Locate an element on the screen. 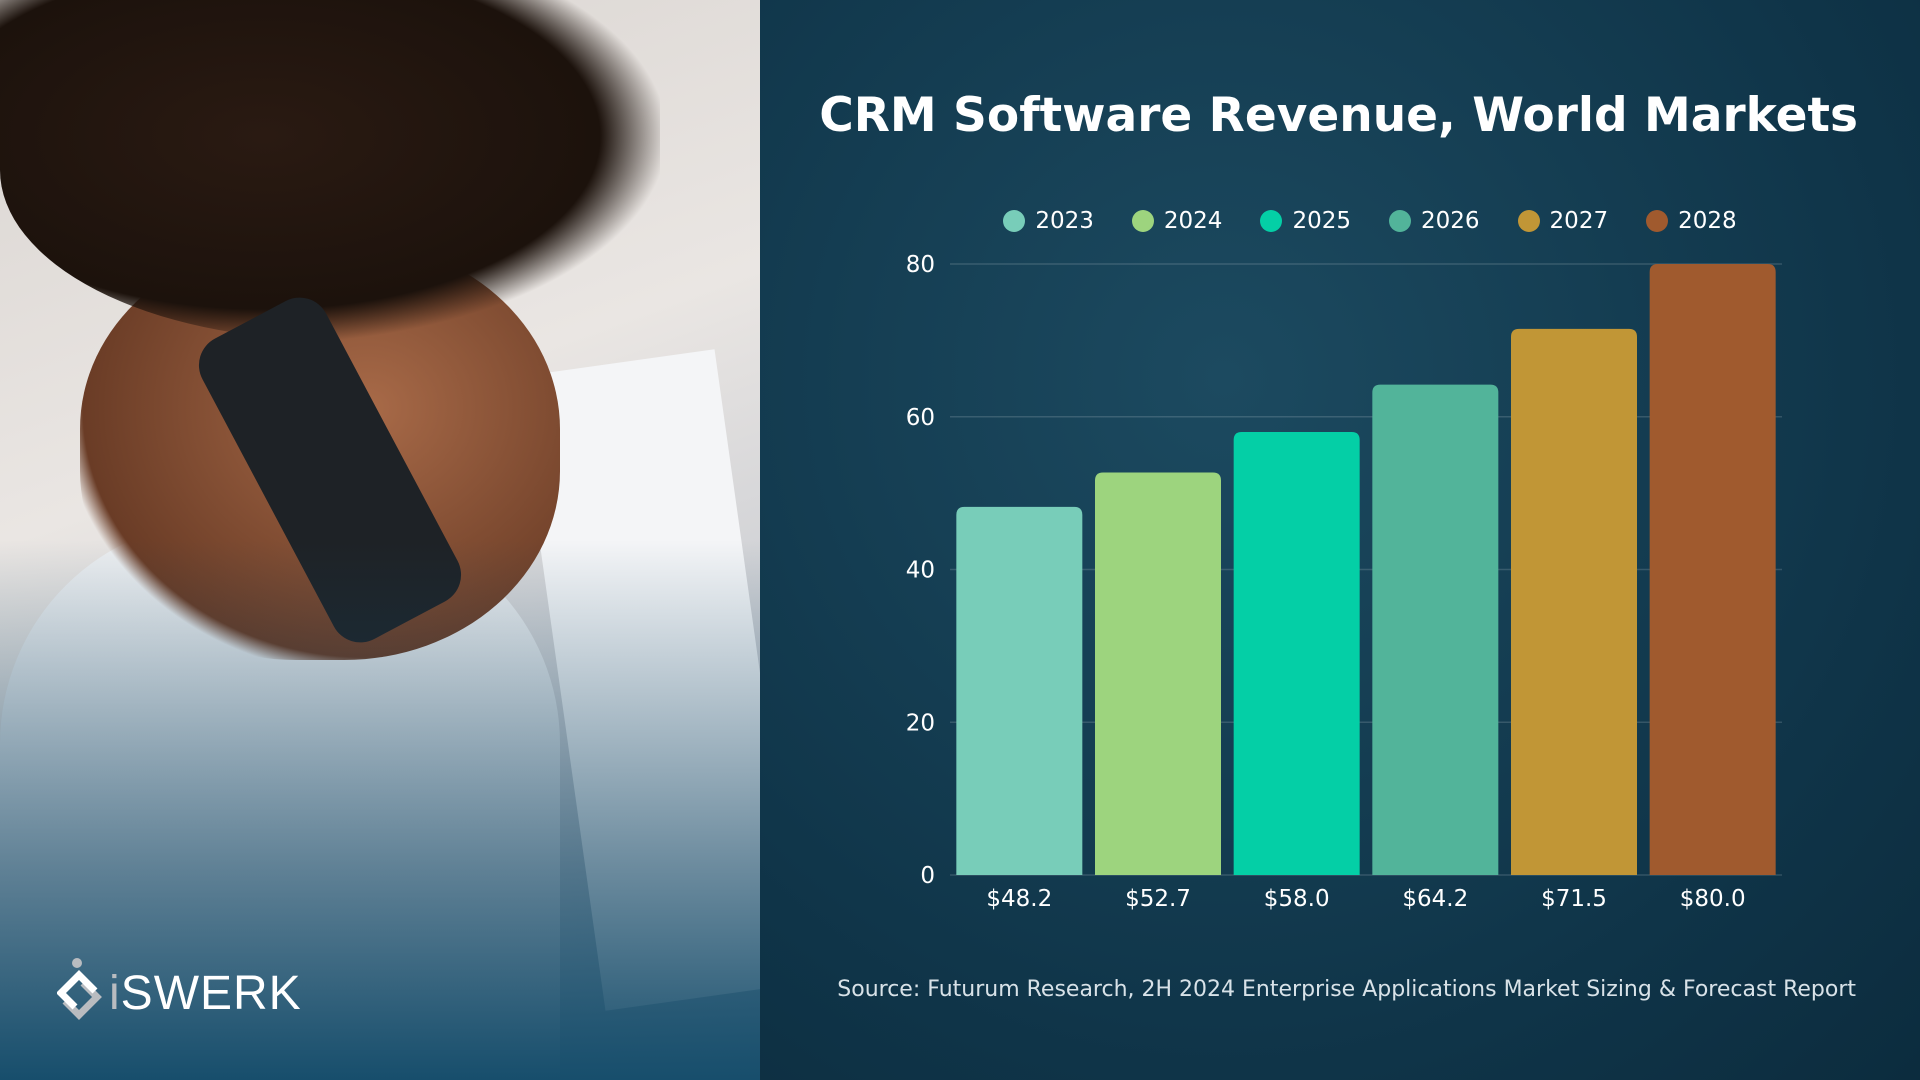 Image resolution: width=1920 pixels, height=1080 pixels. logo-text: iSWERK is located at coordinates (205, 993).